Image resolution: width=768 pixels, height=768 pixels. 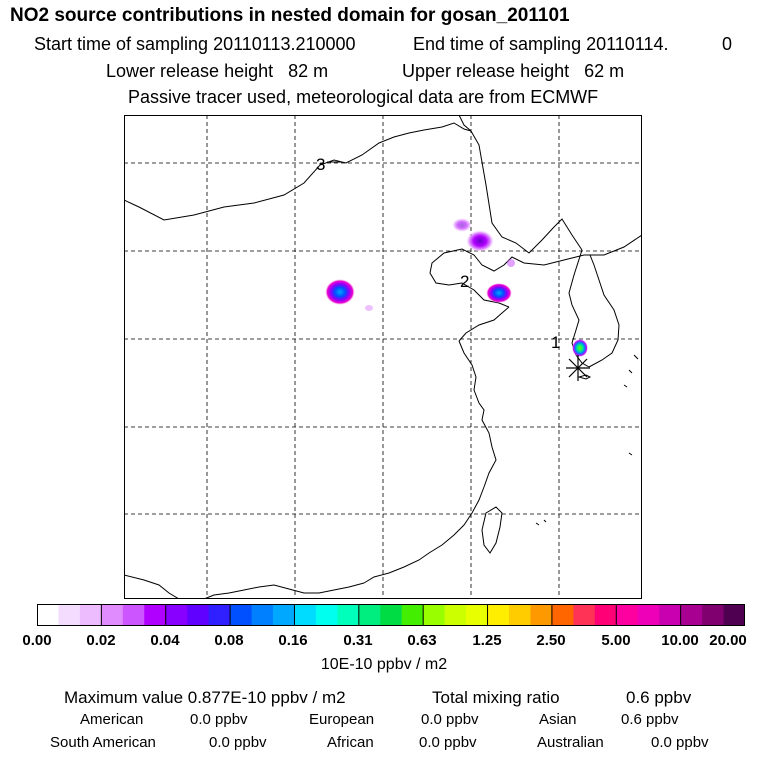 I want to click on upper-release-label: Upper release height 62 m, so click(x=513, y=71).